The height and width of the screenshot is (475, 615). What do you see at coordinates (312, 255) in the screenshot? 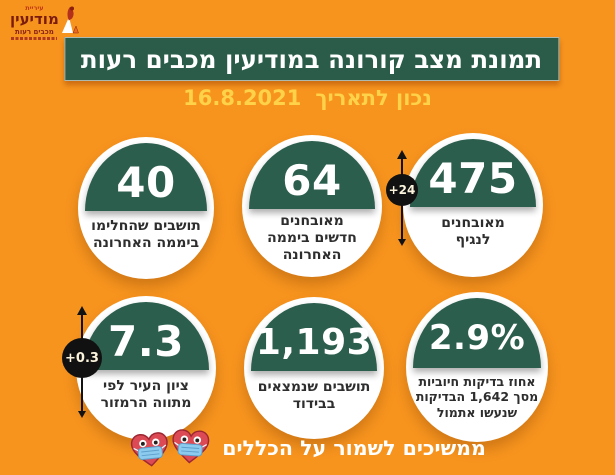
I see `stat-label-line: האחרונה` at bounding box center [312, 255].